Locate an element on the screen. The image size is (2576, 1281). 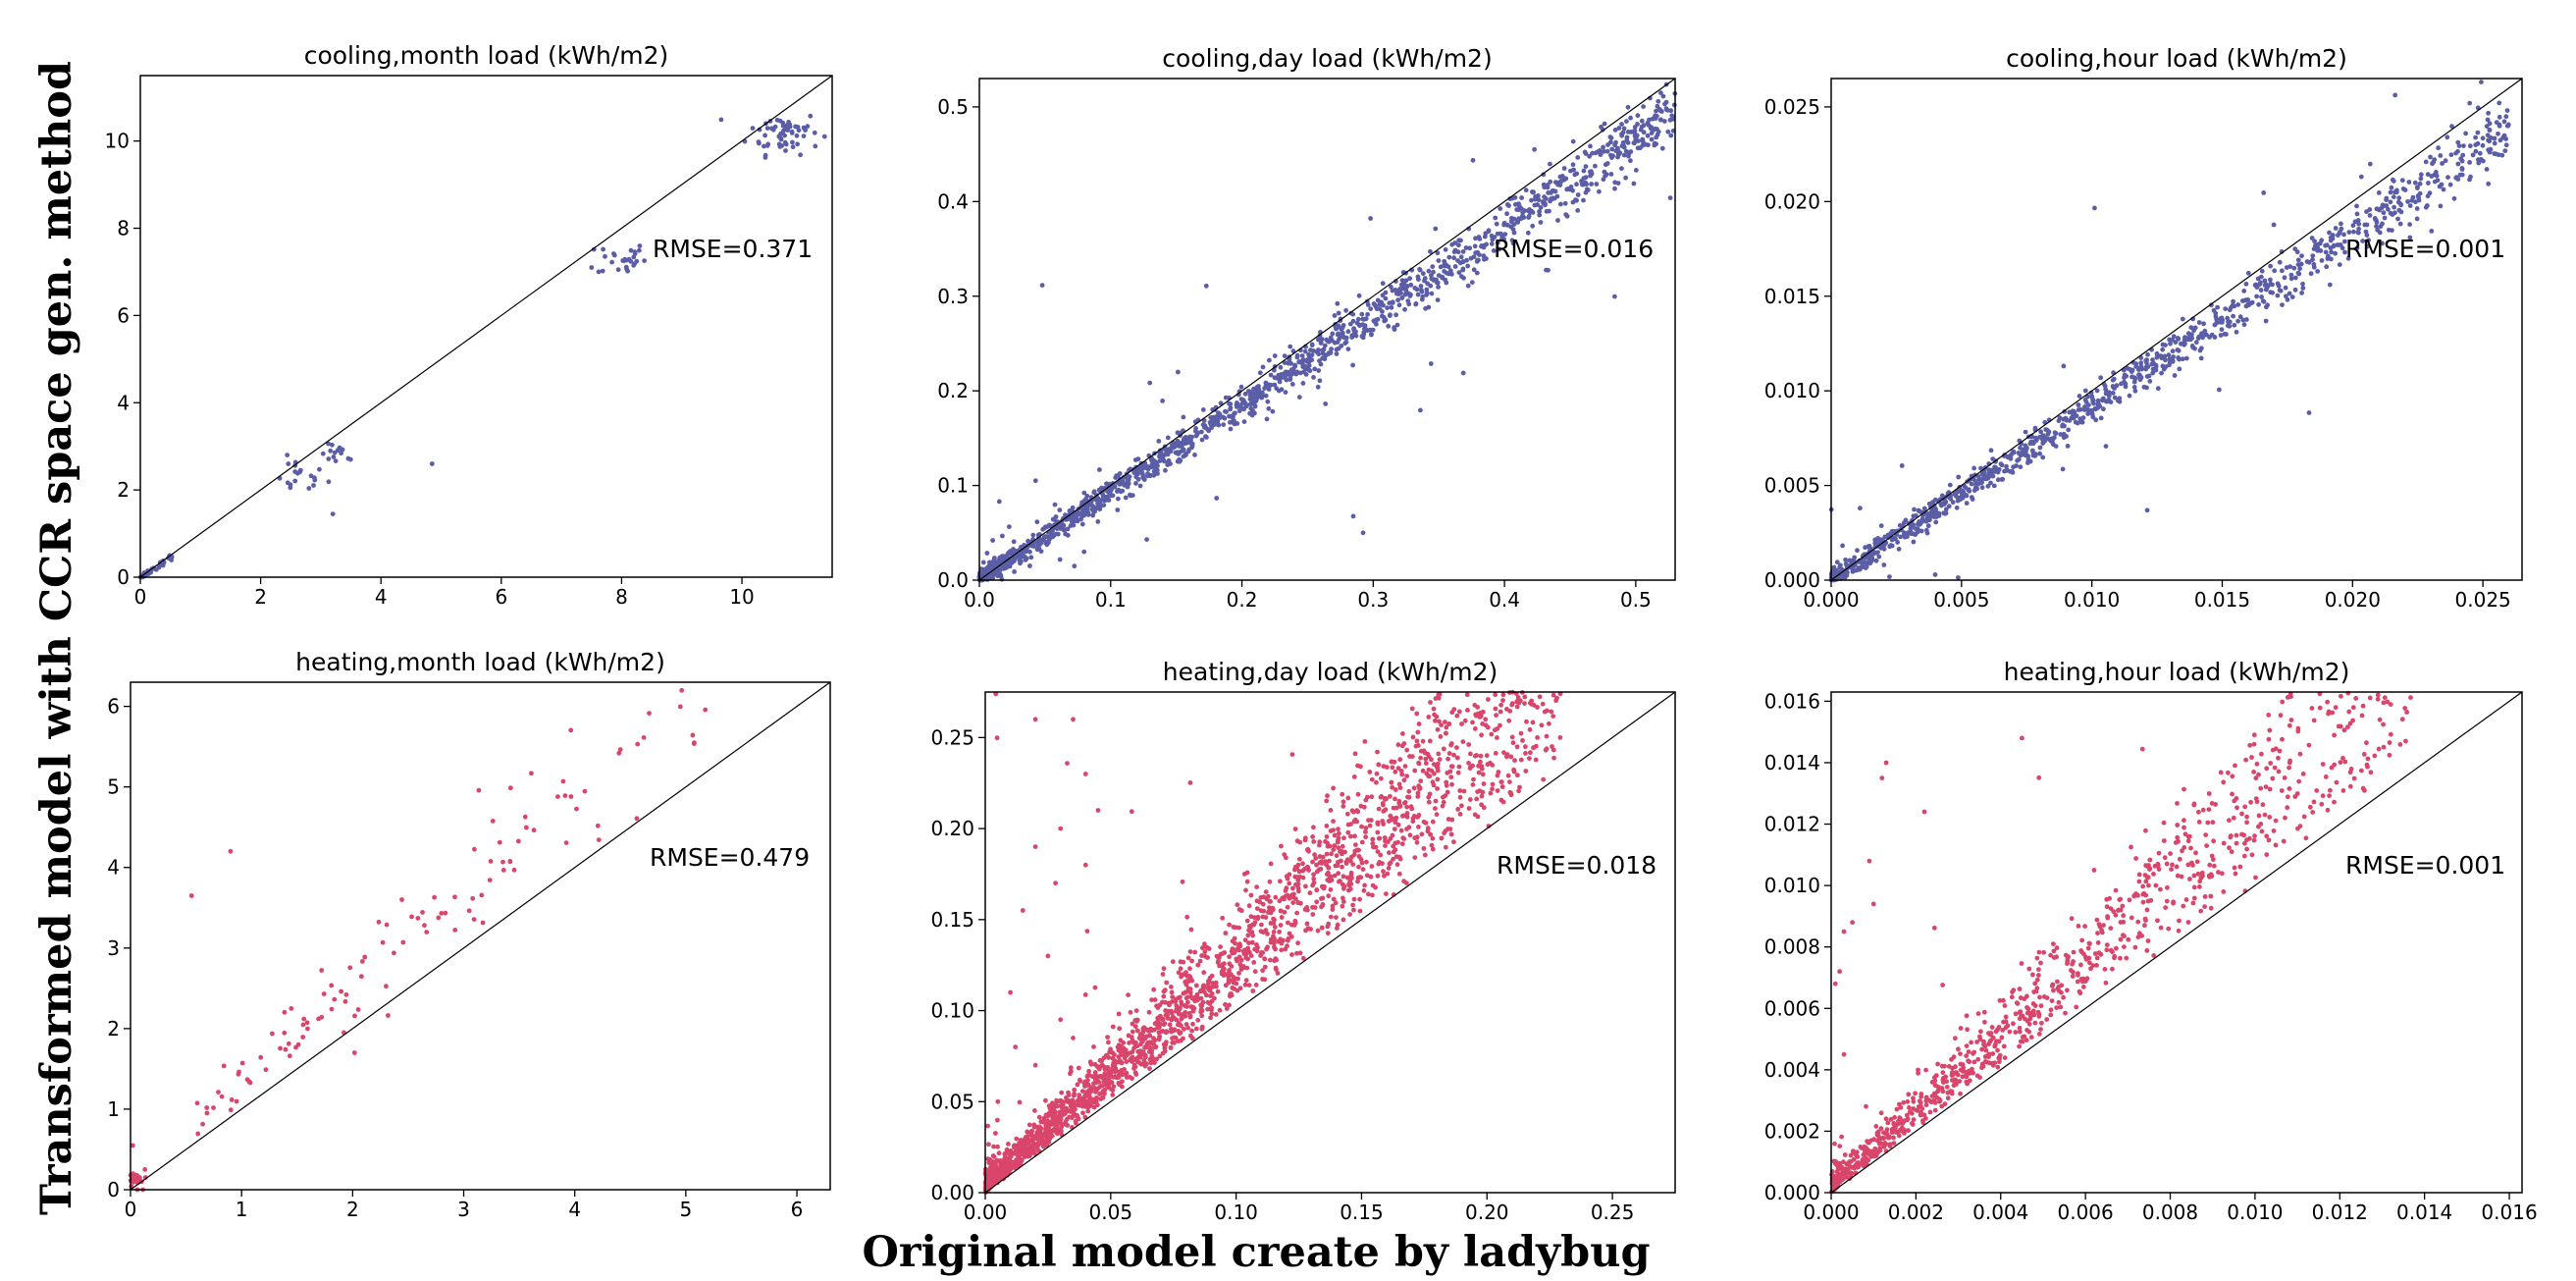
identity-line is located at coordinates (1327, 329).